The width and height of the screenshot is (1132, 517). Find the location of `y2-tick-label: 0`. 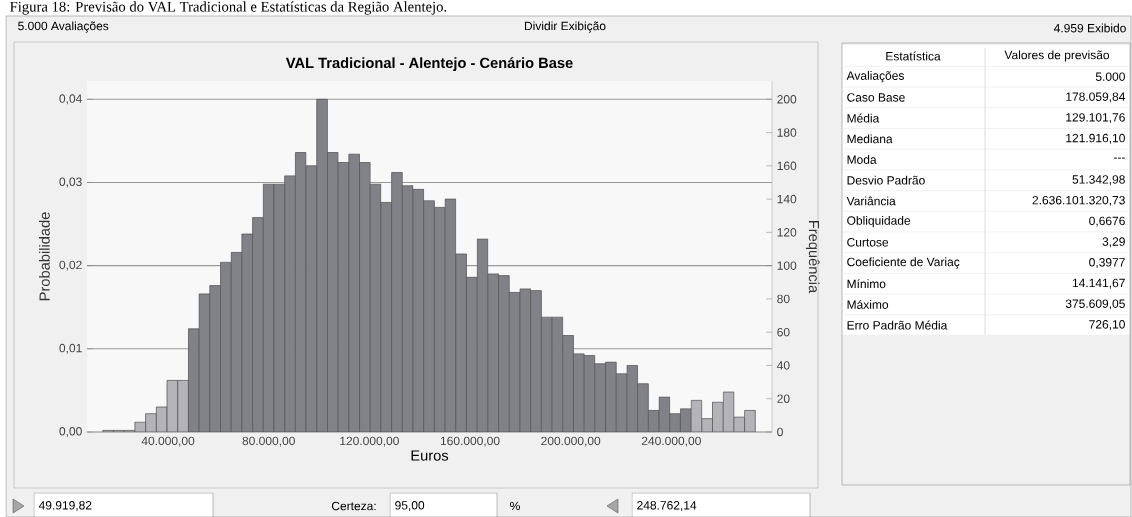

y2-tick-label: 0 is located at coordinates (780, 432).